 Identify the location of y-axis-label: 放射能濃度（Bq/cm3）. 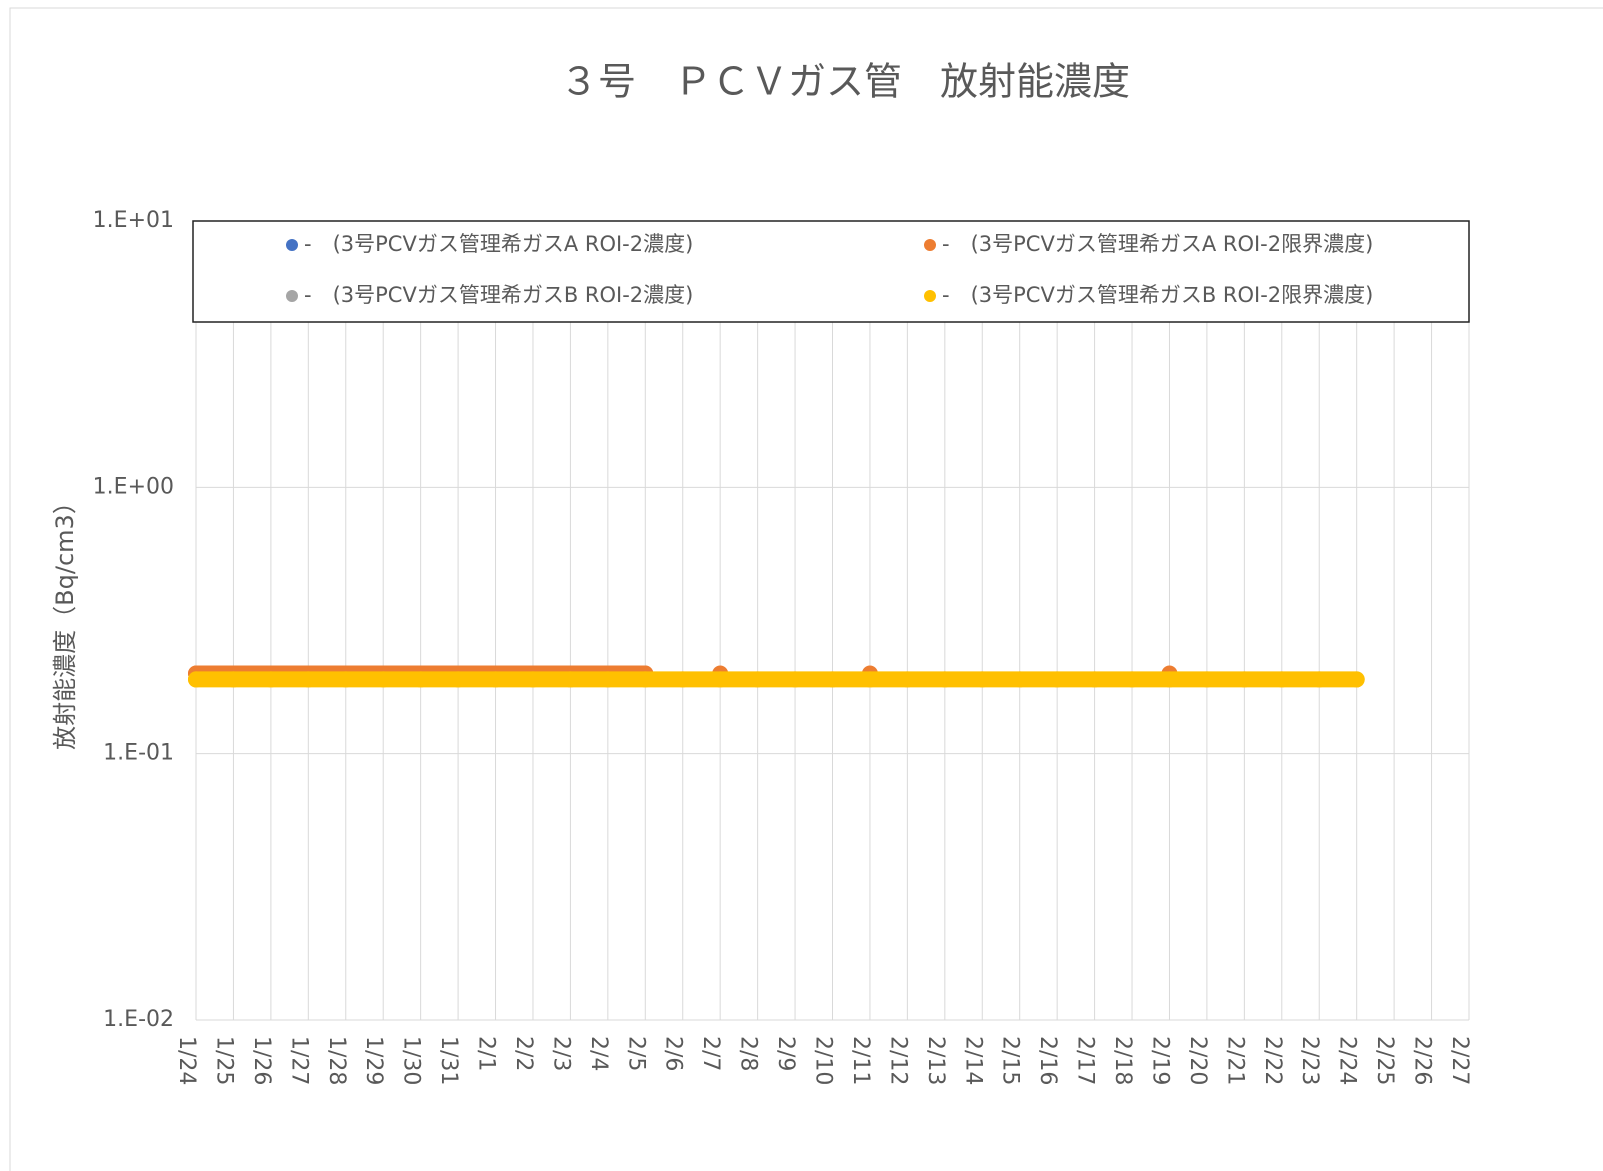
(65, 620).